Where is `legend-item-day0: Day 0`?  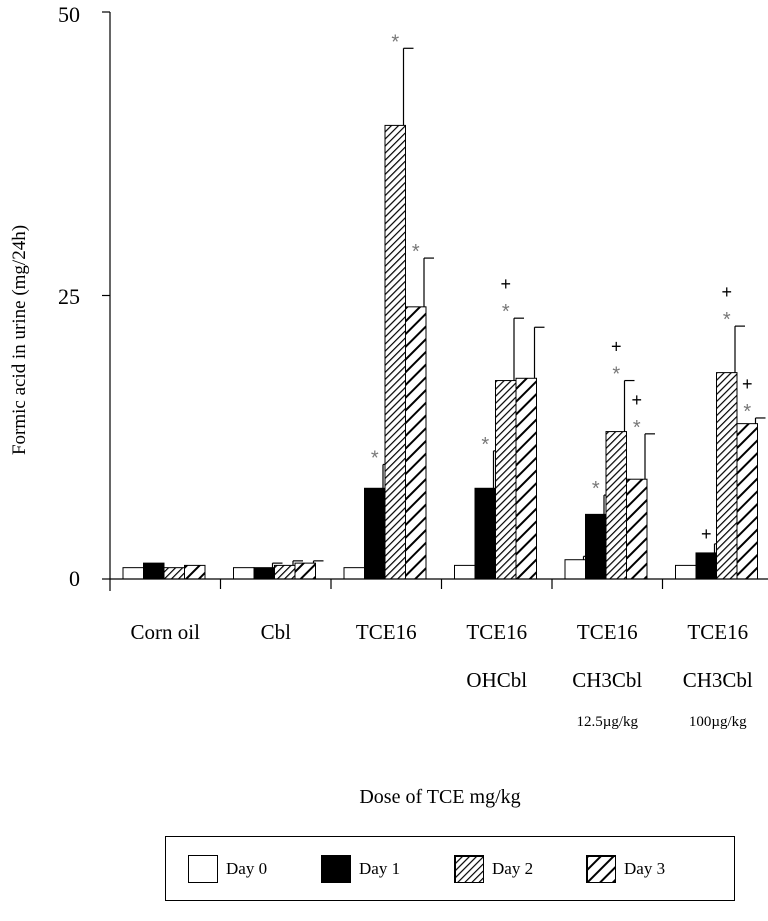 legend-item-day0: Day 0 is located at coordinates (227, 869).